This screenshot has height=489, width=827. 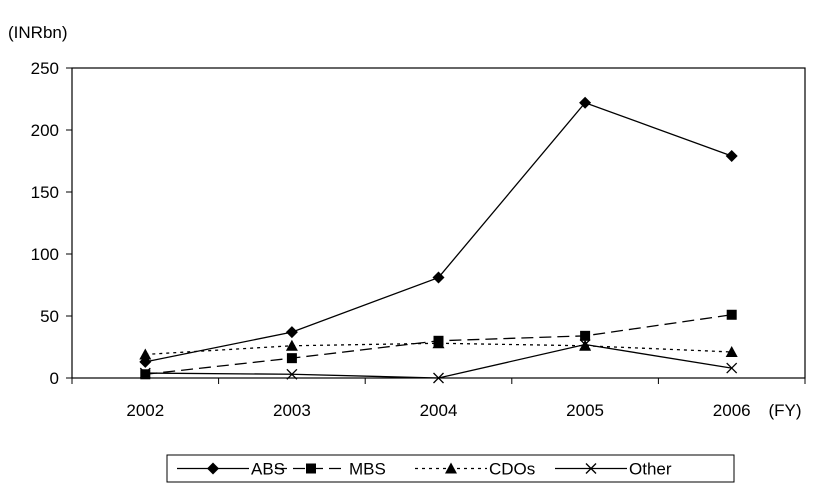 What do you see at coordinates (512, 469) in the screenshot?
I see `legend-label-cdos: CDOs` at bounding box center [512, 469].